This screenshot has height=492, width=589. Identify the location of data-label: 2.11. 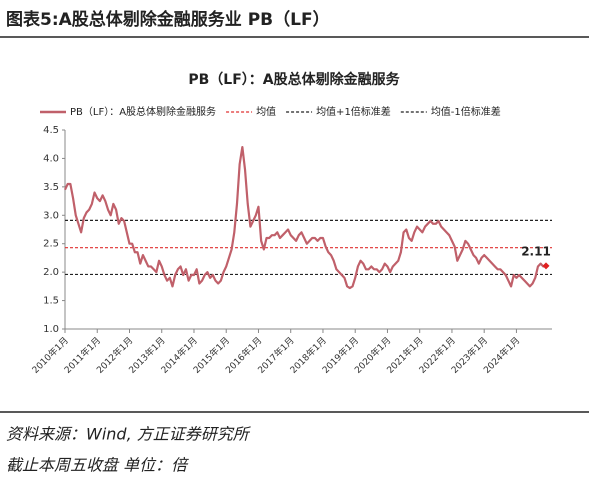
(536, 251).